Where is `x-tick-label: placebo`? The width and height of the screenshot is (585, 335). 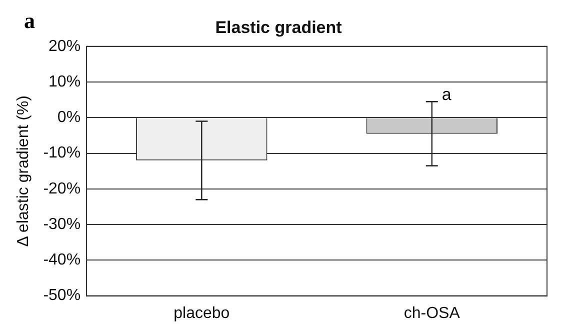 x-tick-label: placebo is located at coordinates (202, 313).